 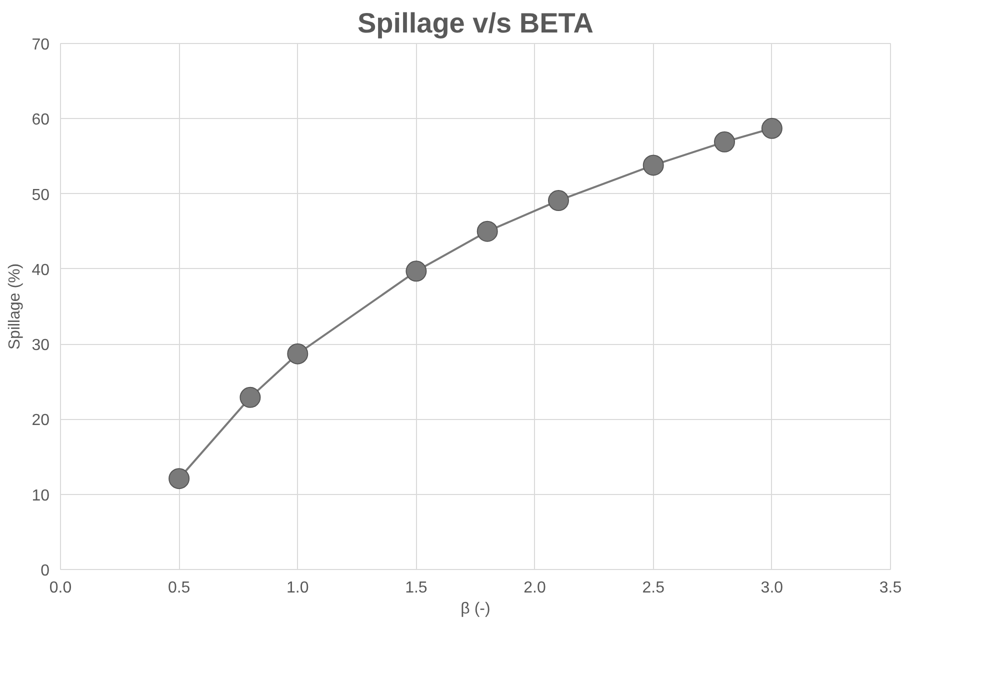 I want to click on y-tick-label: 50, so click(x=41, y=195).